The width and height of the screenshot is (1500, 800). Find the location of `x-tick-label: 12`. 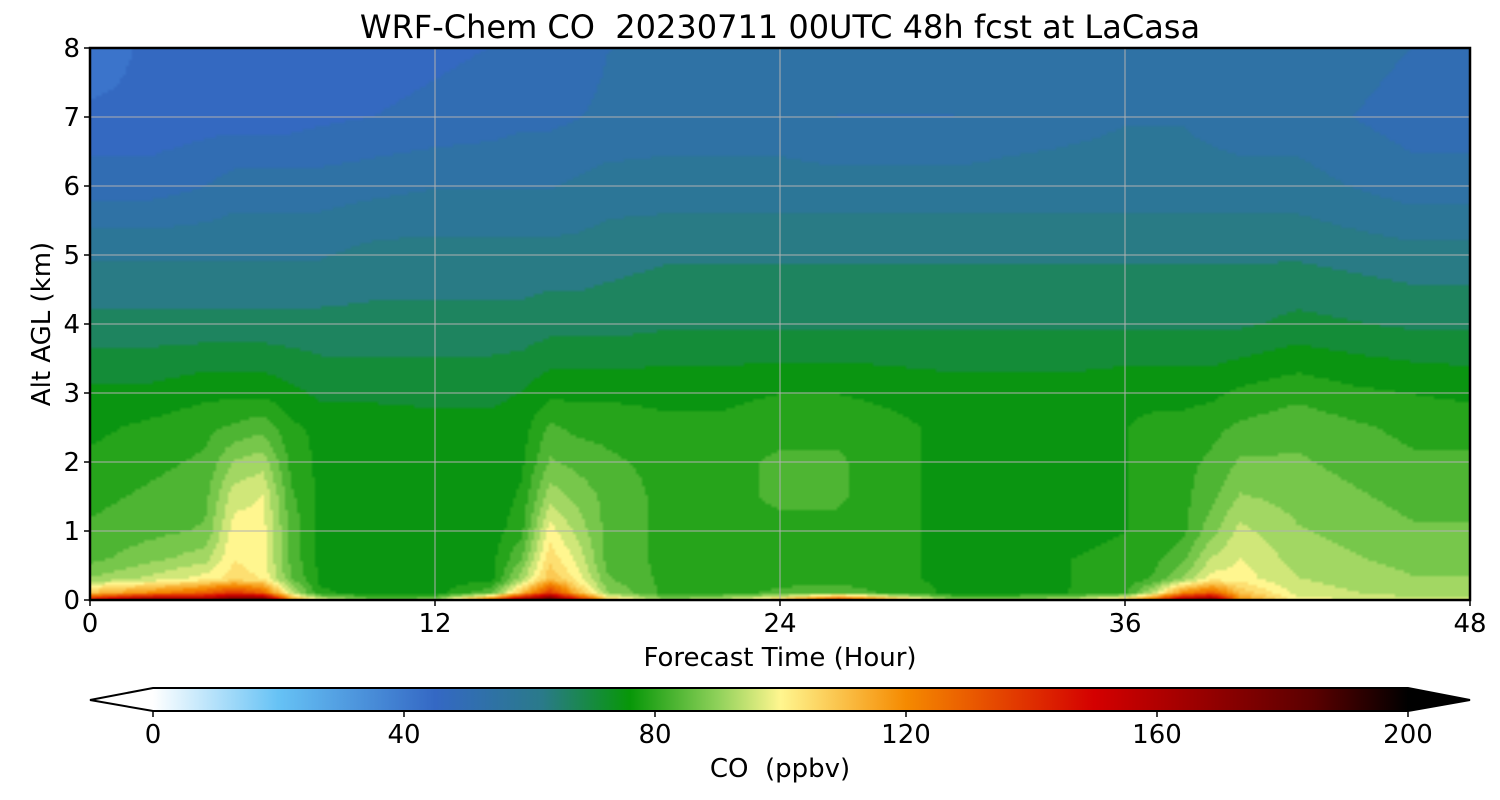

x-tick-label: 12 is located at coordinates (434, 624).